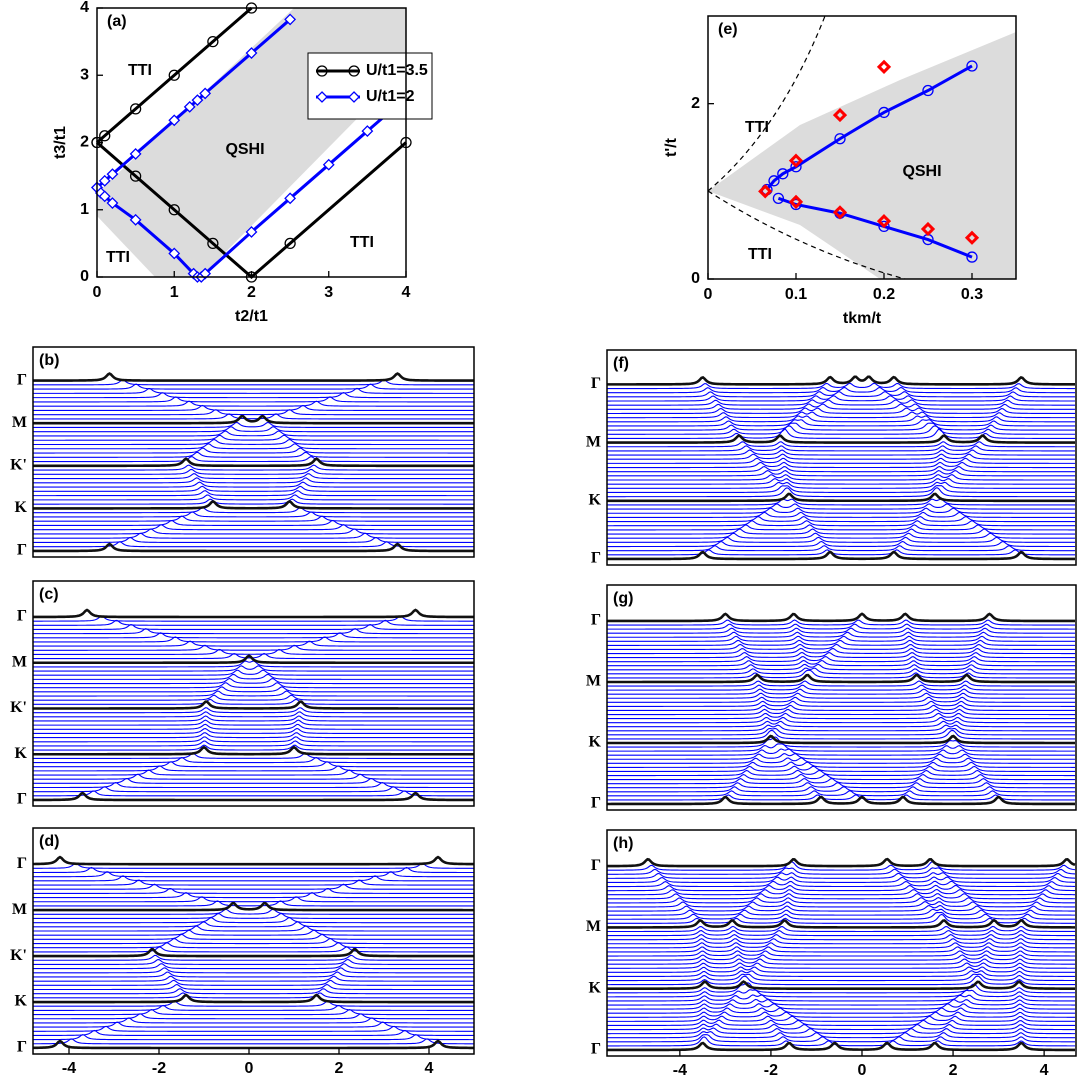 The width and height of the screenshot is (1077, 1083). What do you see at coordinates (397, 70) in the screenshot?
I see `legend-label: U/t1=3.5` at bounding box center [397, 70].